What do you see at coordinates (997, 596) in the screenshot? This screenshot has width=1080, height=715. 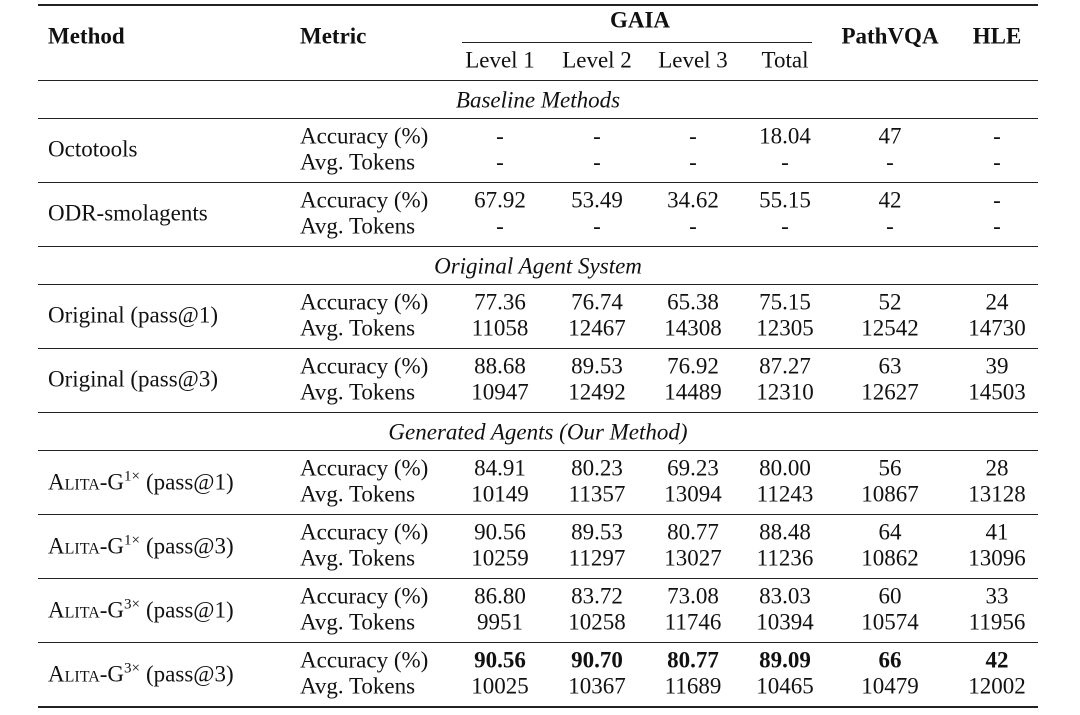 I see `cell: 33` at bounding box center [997, 596].